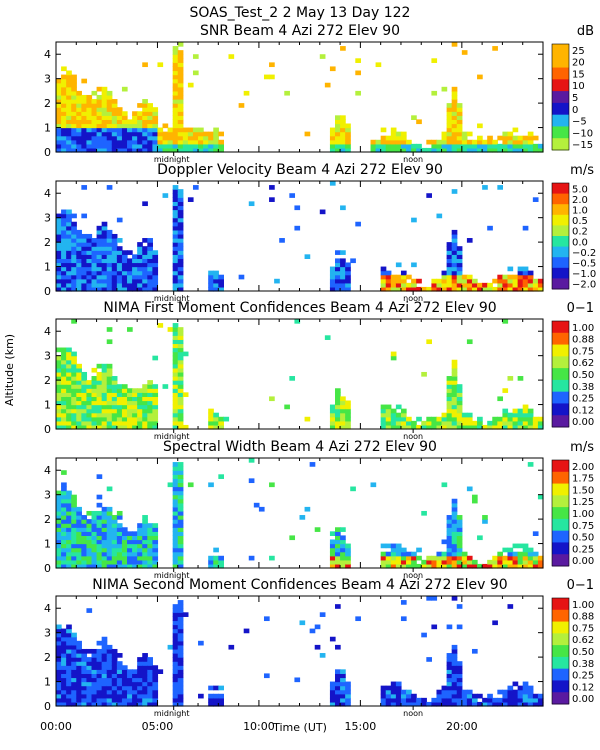 The image size is (600, 750). Describe the element at coordinates (583, 479) in the screenshot. I see `colorbar-tick-label: 1.75` at that location.